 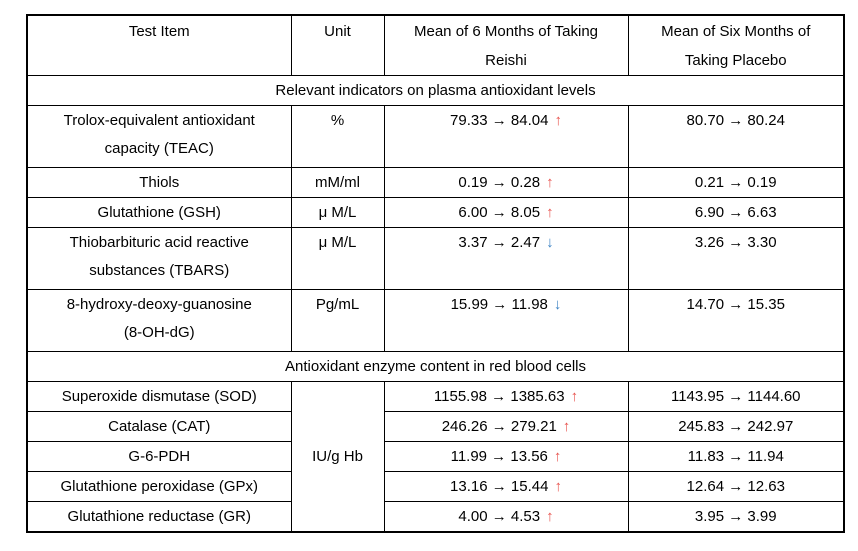 I want to click on col-header-placebo: Mean of Six Months of Taking Placebo, so click(x=736, y=45).